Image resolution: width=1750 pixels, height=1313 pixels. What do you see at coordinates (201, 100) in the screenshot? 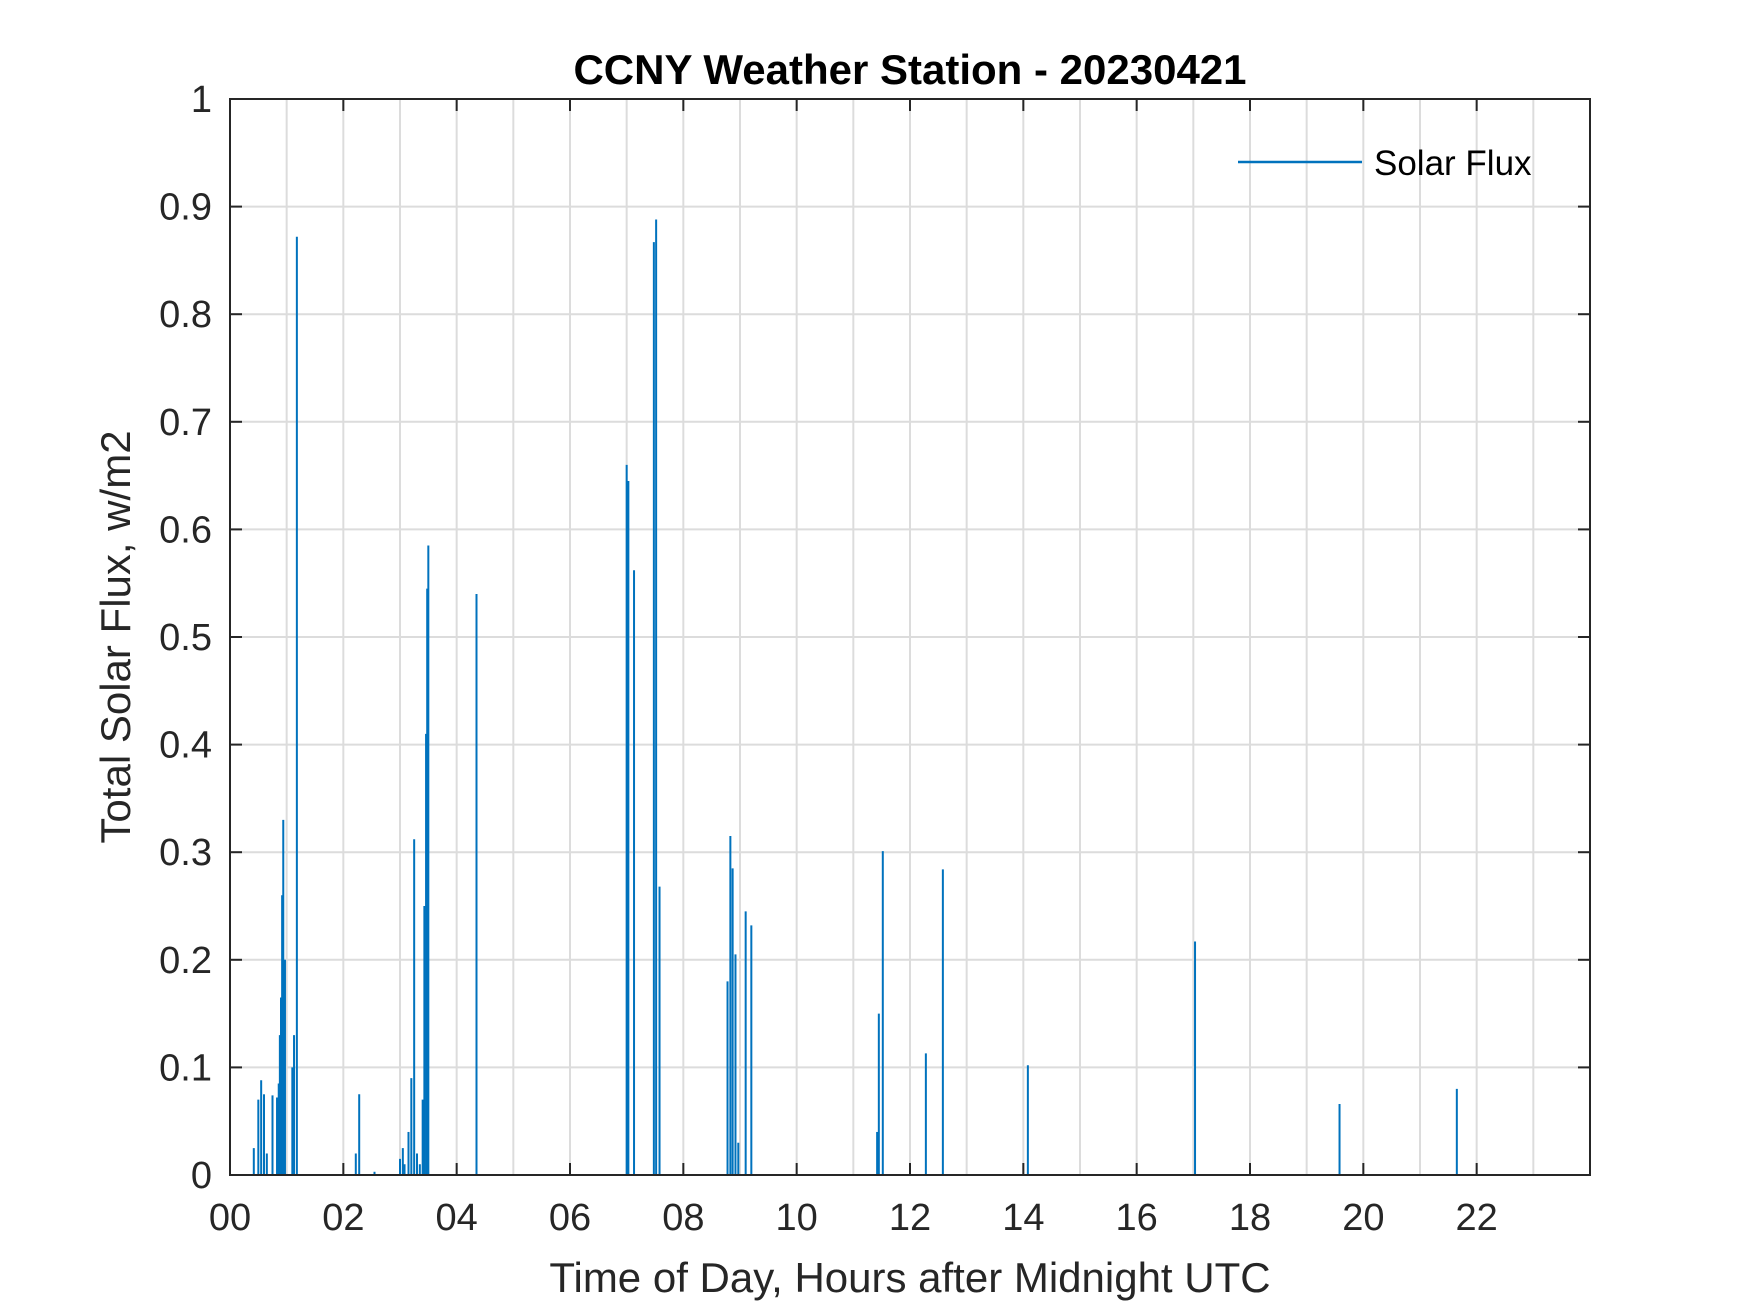
I see `y-tick-label: 1` at bounding box center [201, 100].